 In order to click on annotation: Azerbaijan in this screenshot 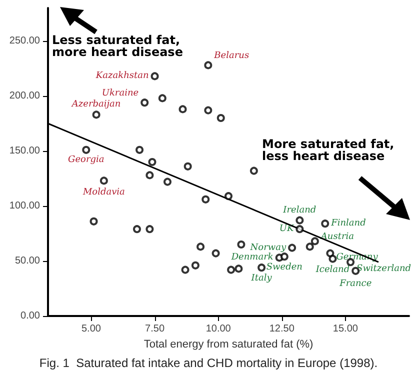, I will do `click(95, 105)`.